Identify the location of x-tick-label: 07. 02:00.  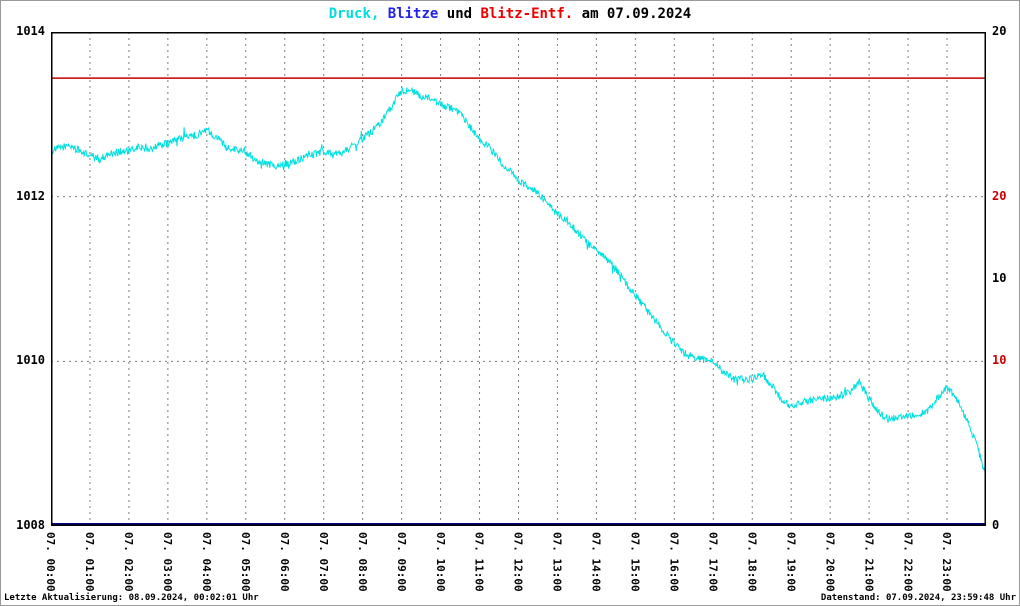
(129, 562).